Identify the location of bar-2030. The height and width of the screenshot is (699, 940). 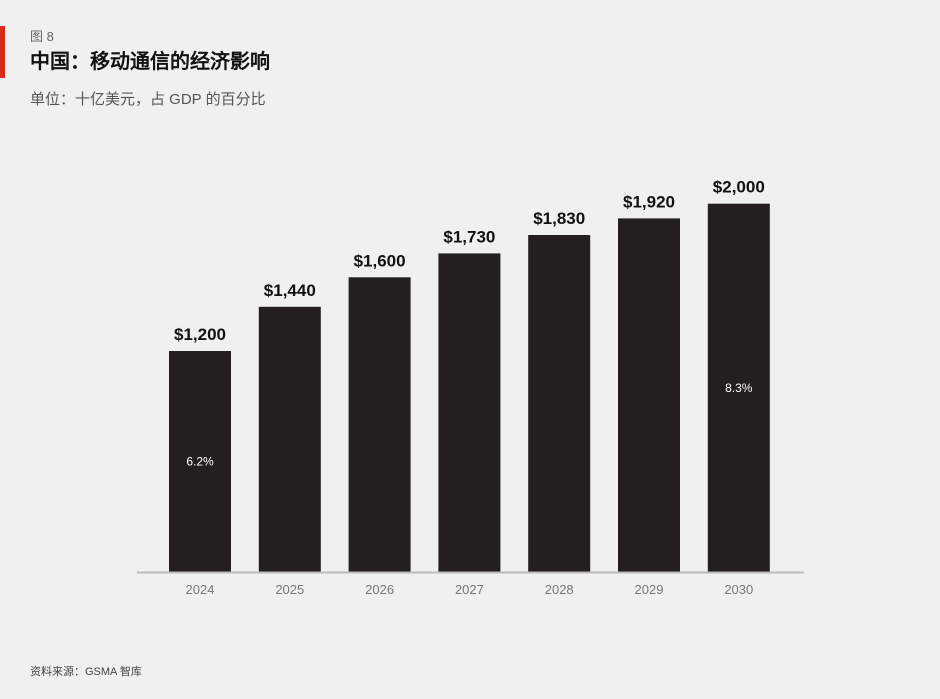
(738, 387).